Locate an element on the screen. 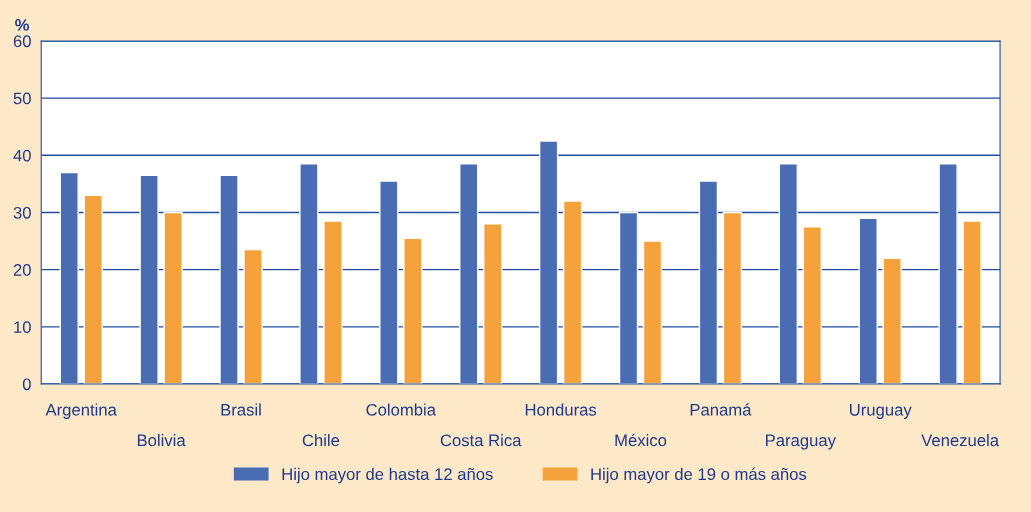 The height and width of the screenshot is (512, 1031). y-axis-title: % is located at coordinates (22, 25).